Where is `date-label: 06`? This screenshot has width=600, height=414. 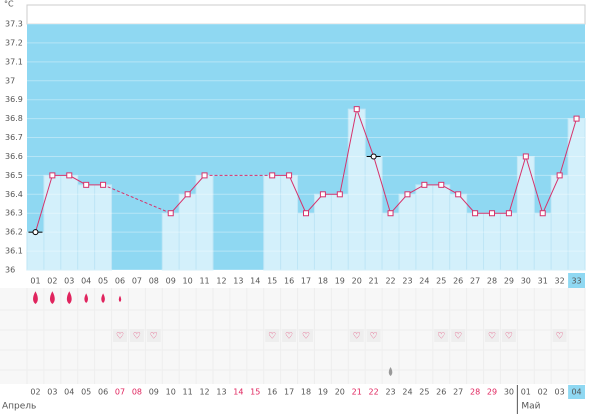 date-label: 06 is located at coordinates (103, 392).